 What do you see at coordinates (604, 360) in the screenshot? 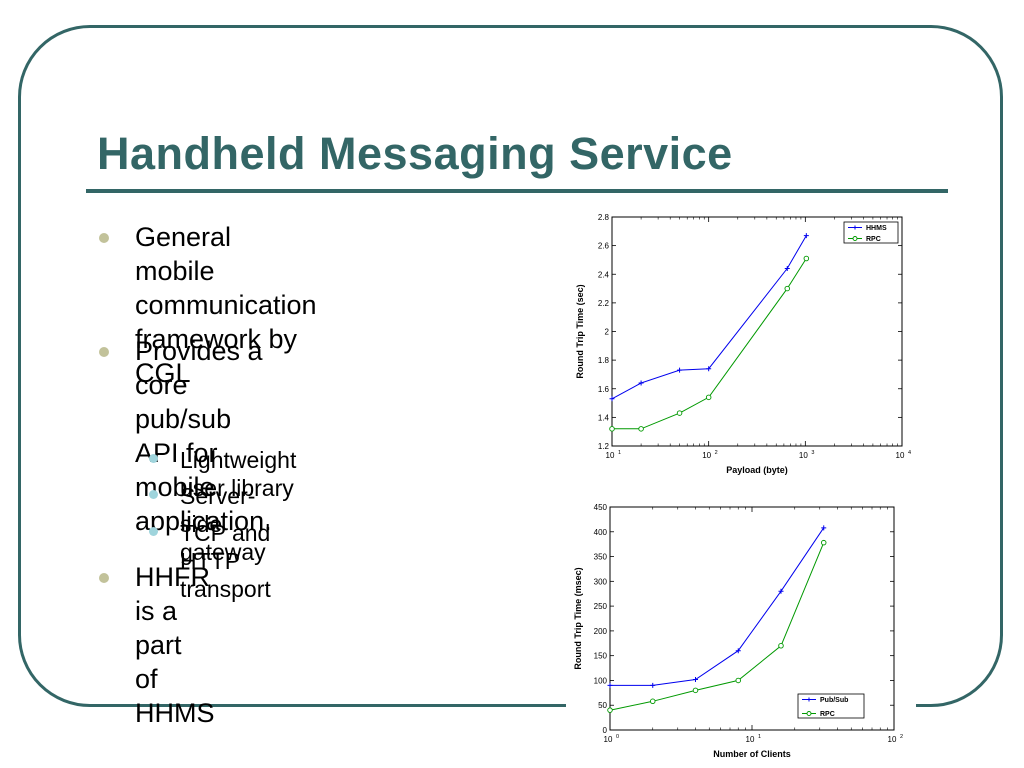
I see `y-tick-label: 1.8` at bounding box center [604, 360].